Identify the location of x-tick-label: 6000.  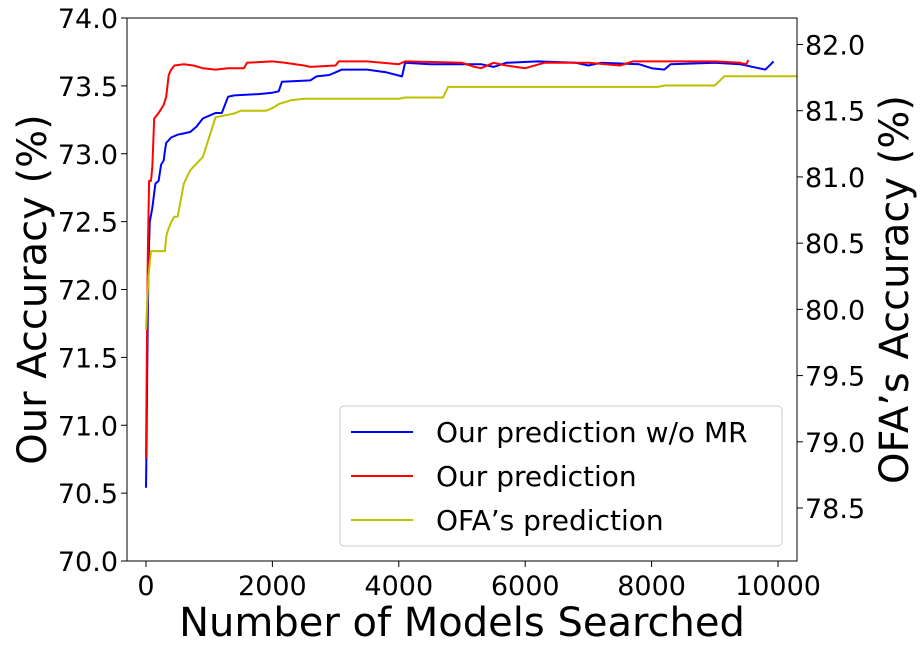
(525, 586).